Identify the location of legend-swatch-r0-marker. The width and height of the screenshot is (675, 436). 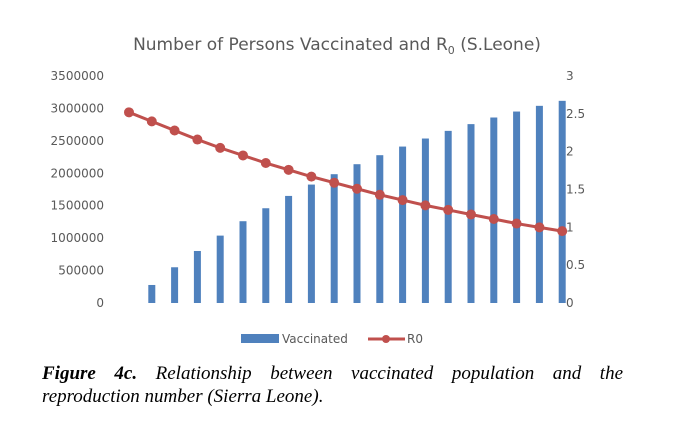
(386, 339).